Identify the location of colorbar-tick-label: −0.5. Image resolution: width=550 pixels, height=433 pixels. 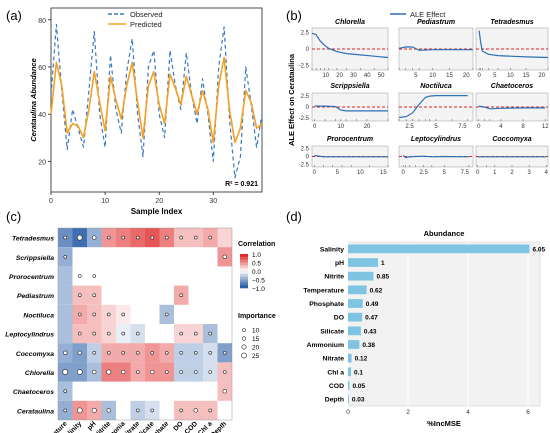
(258, 281).